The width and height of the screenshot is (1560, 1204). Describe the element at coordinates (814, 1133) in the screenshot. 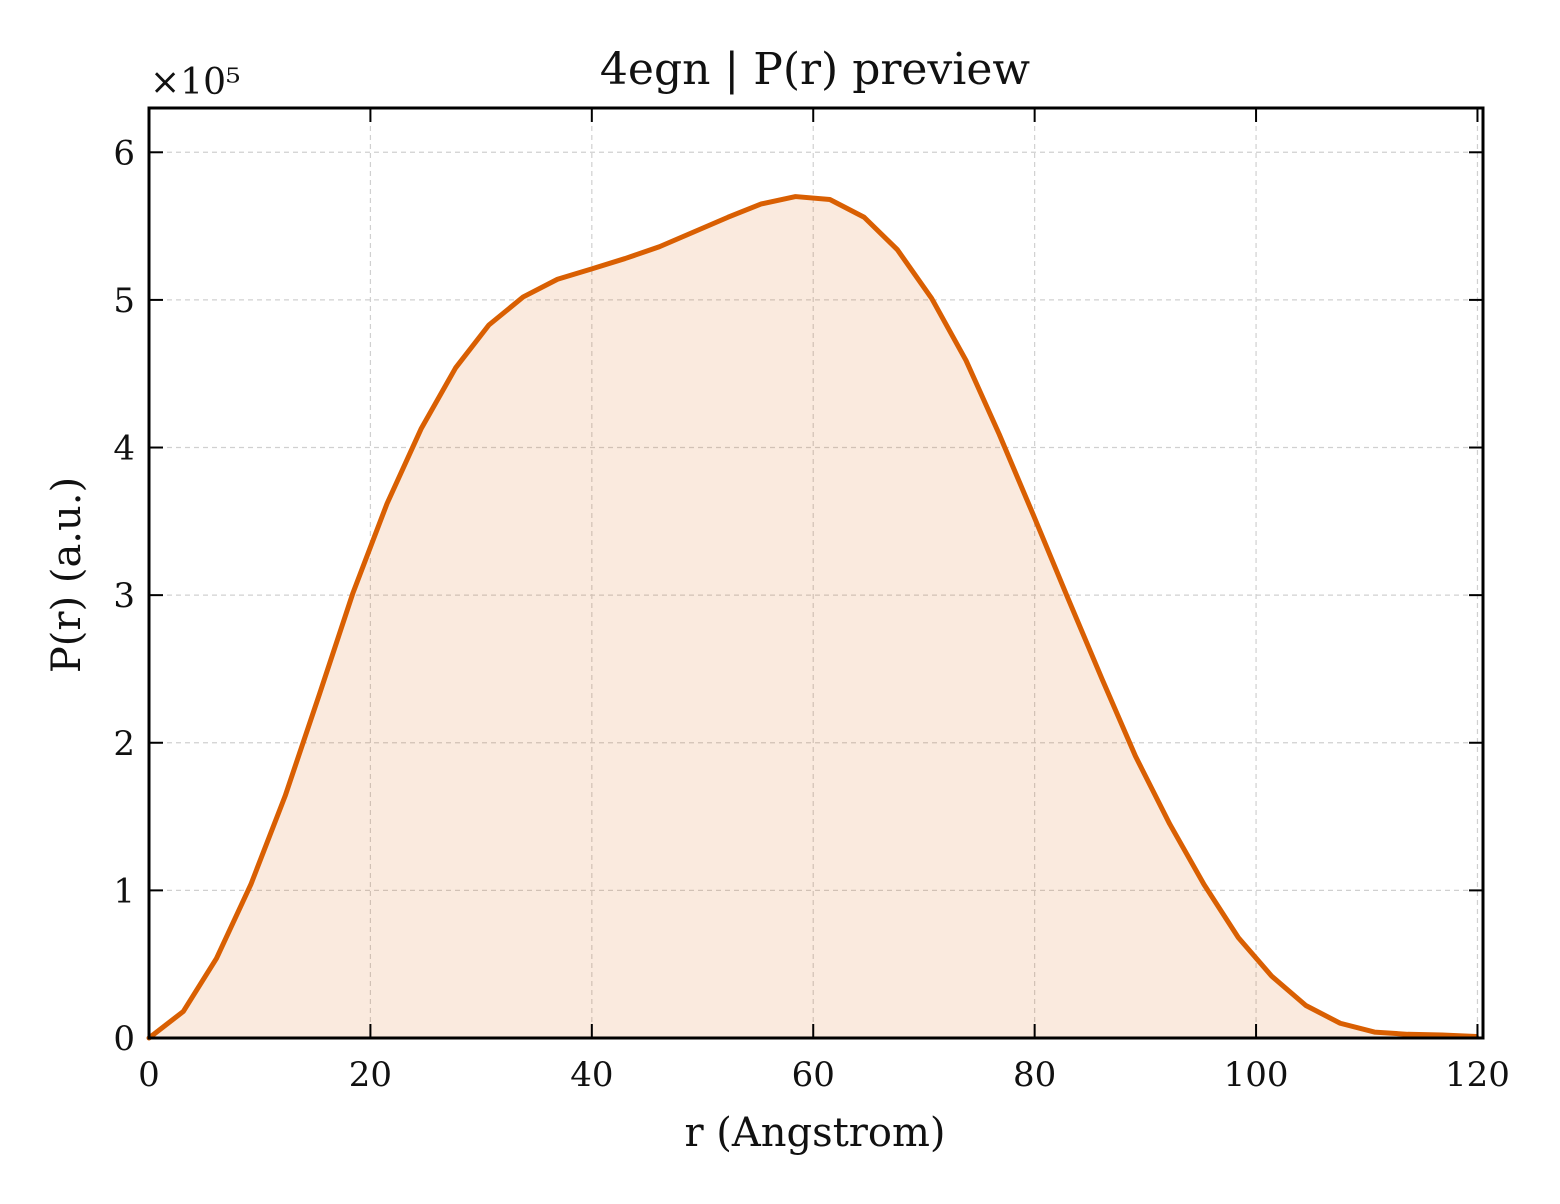

I see `x-axis-label: r (Angstrom)` at that location.